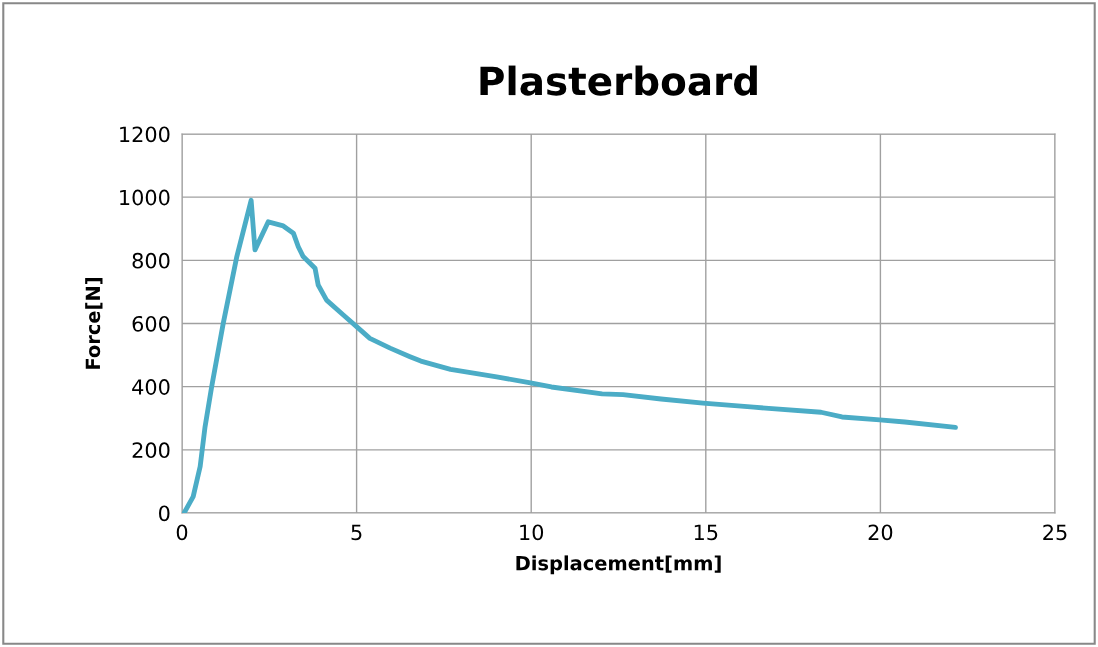 This screenshot has height=647, width=1098. What do you see at coordinates (151, 387) in the screenshot?
I see `y-tick-label: 400` at bounding box center [151, 387].